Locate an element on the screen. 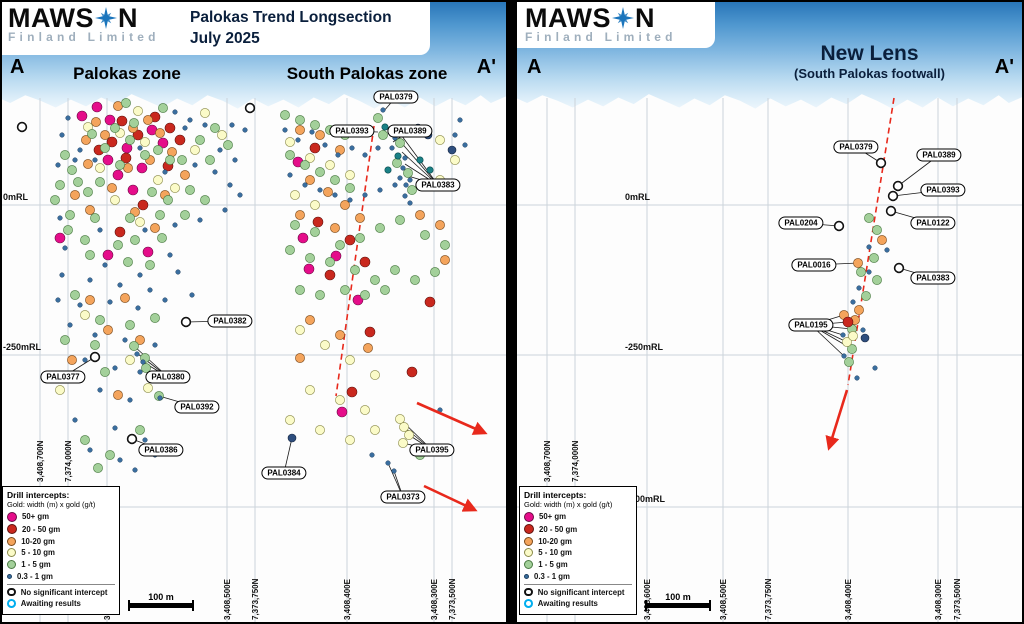 The height and width of the screenshot is (624, 1024). legend-entry: 20 - 50 gm is located at coordinates (578, 529).